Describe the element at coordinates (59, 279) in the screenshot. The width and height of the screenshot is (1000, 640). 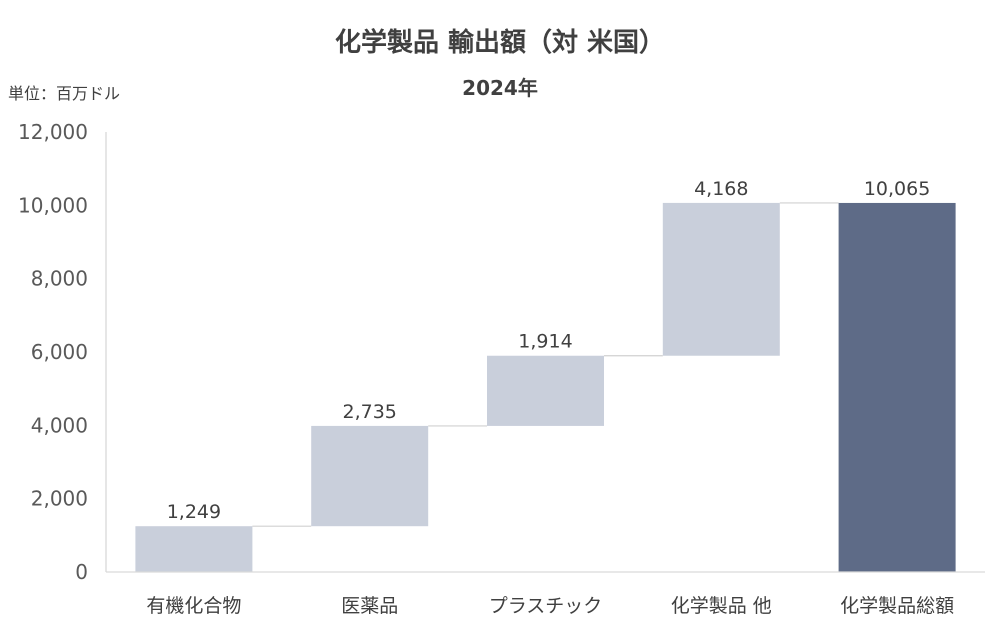
I see `y-tick-label: 8,000` at that location.